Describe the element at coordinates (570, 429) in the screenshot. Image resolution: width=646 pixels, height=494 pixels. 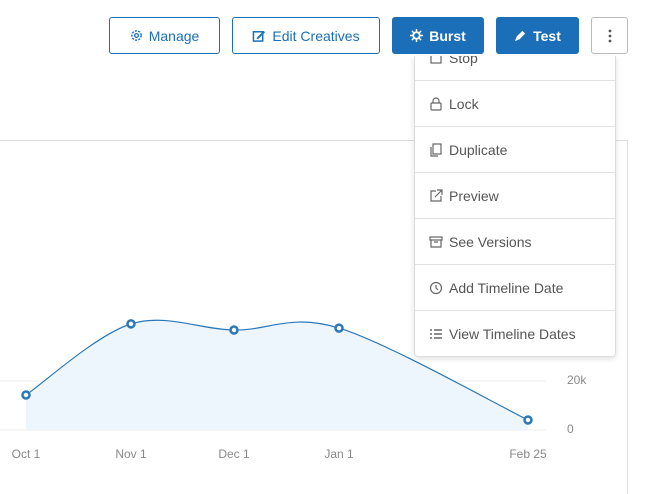
I see `y-tick-label: 0` at that location.